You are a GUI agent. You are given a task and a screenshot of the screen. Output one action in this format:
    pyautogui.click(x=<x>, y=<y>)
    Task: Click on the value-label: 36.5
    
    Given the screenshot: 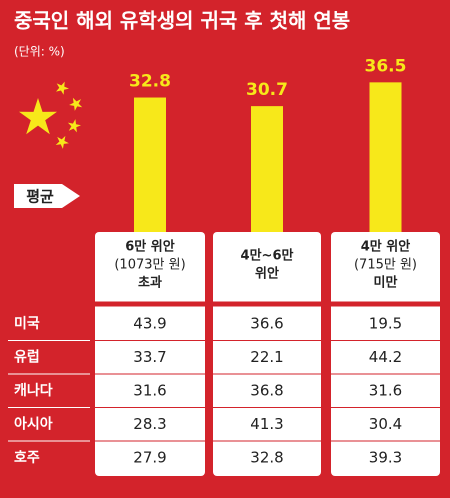 What is the action you would take?
    pyautogui.click(x=386, y=66)
    